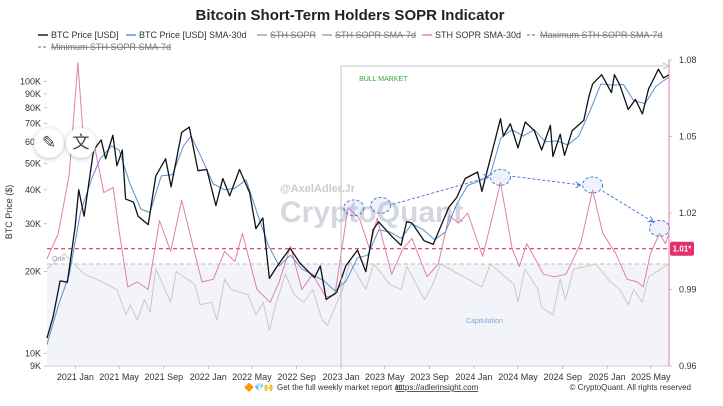  I want to click on y-tick-label: 70K, so click(33, 124).